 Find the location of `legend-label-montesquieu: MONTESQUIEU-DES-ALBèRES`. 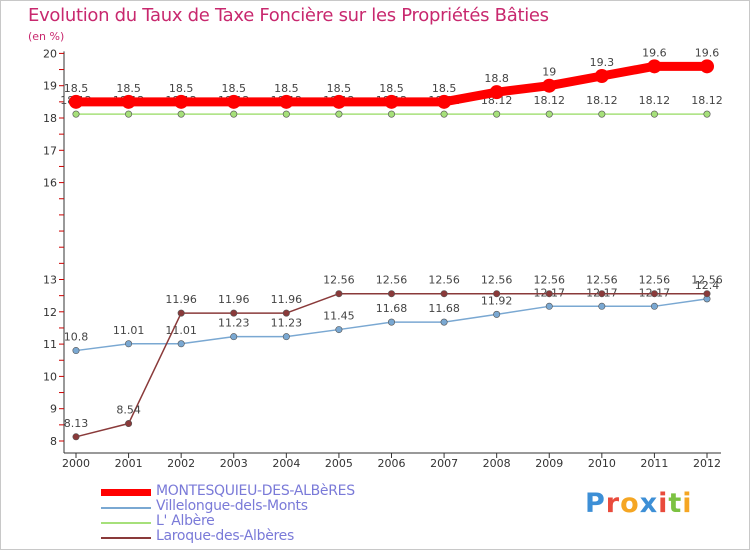

legend-label-montesquieu: MONTESQUIEU-DES-ALBèRES is located at coordinates (255, 491).